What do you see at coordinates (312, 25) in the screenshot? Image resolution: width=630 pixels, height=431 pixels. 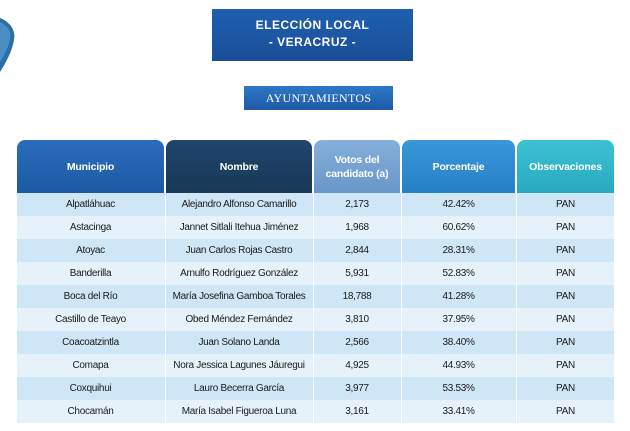 I see `title-line-1: ELECCIÓN LOCAL` at bounding box center [312, 25].